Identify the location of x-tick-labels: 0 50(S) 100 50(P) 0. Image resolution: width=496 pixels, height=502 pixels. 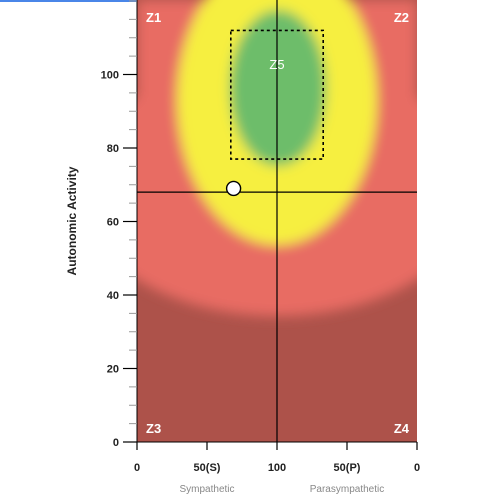
(277, 468).